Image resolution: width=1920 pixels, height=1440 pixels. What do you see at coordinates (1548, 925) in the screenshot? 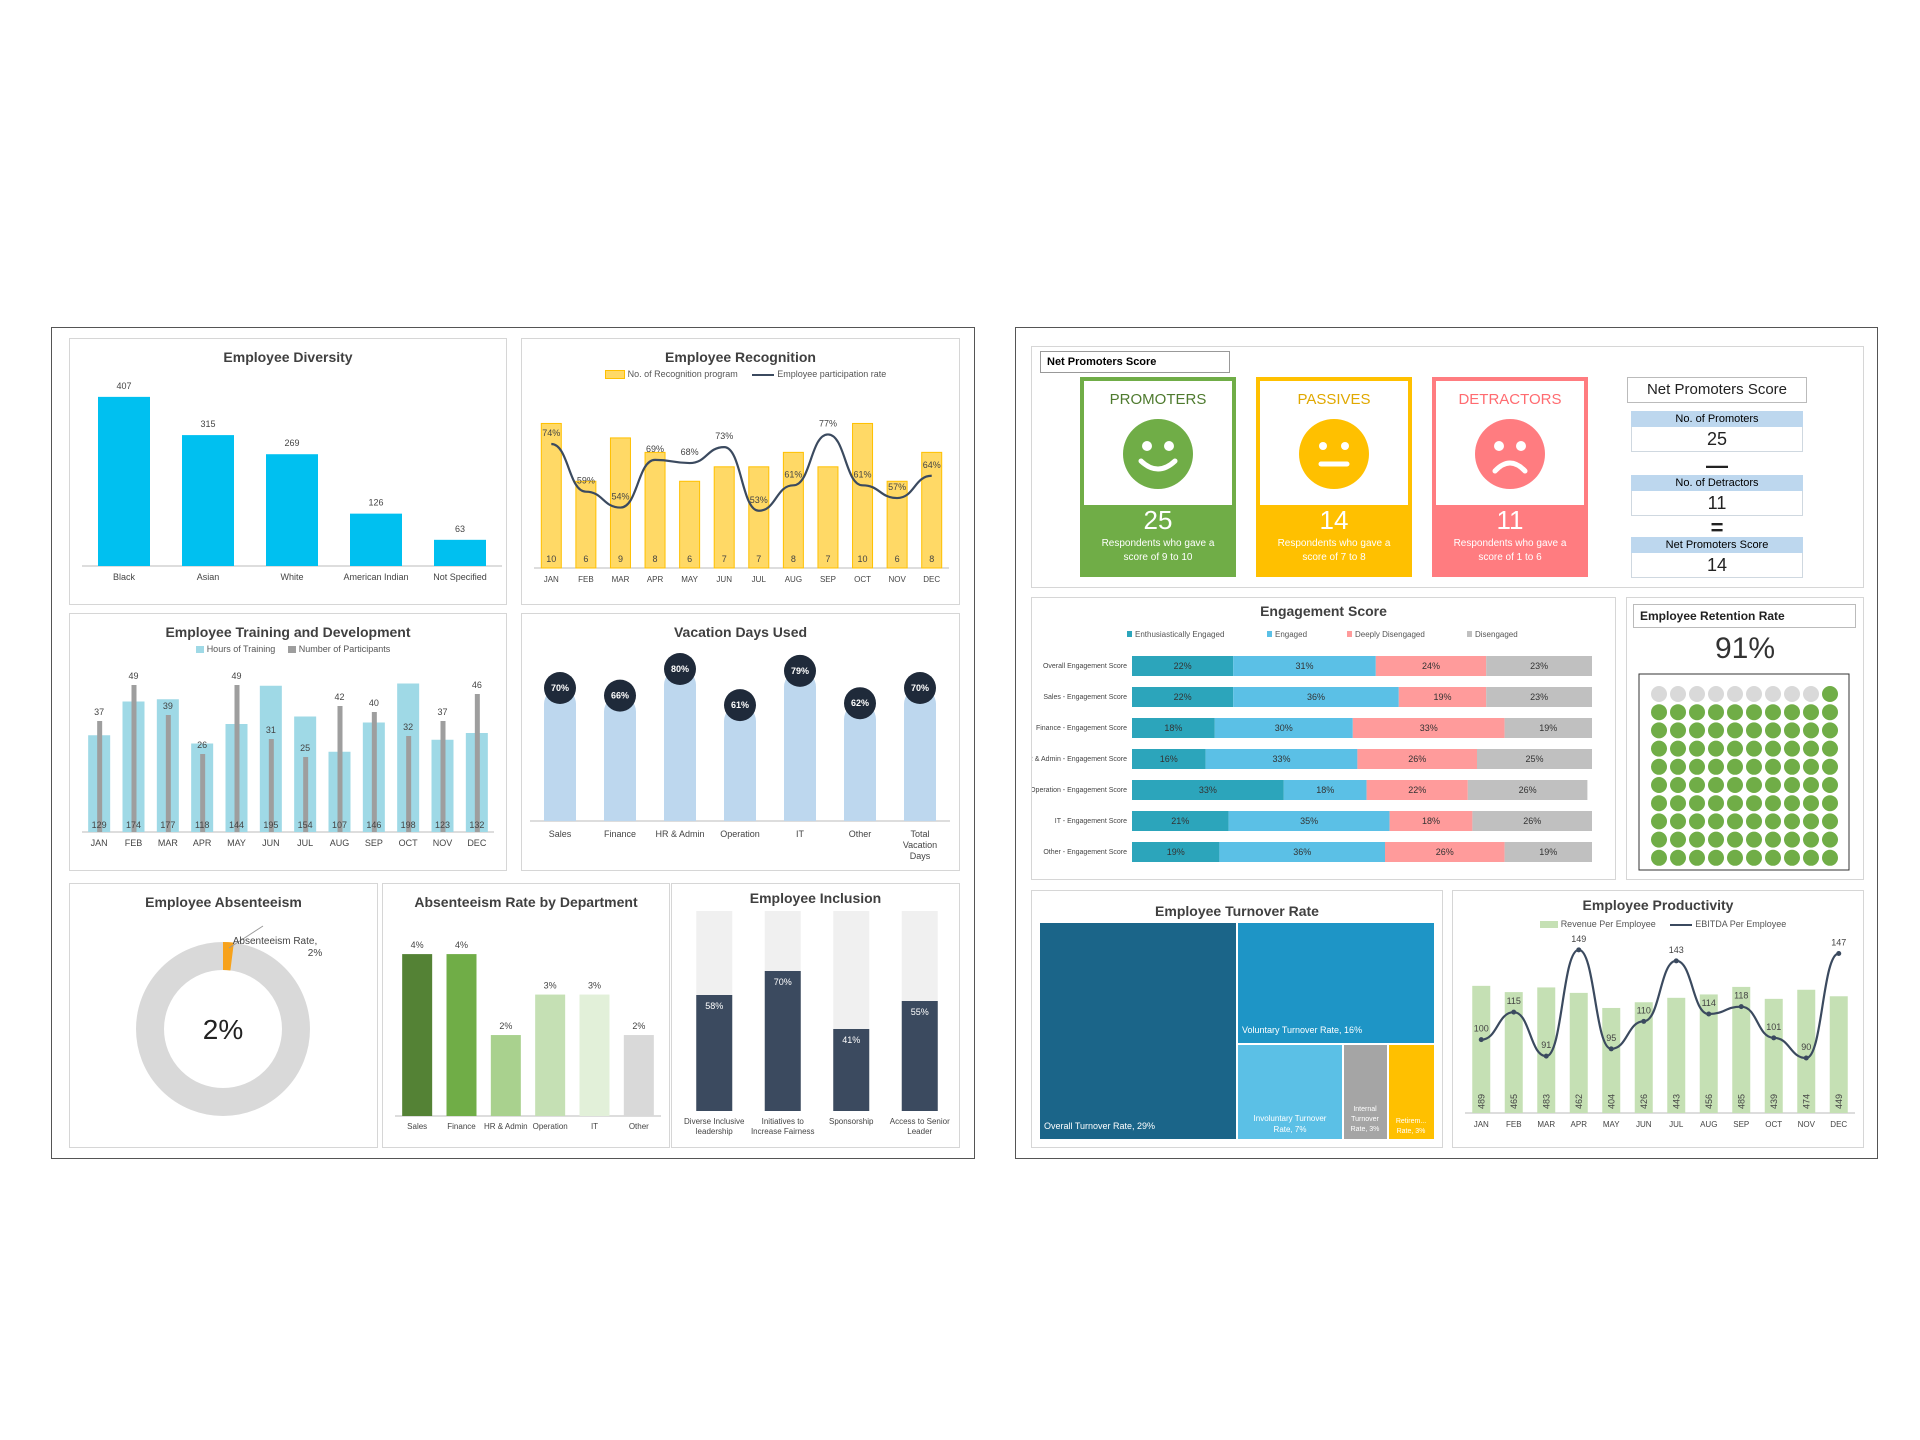
I see `legend-revenue-swatch` at bounding box center [1548, 925].